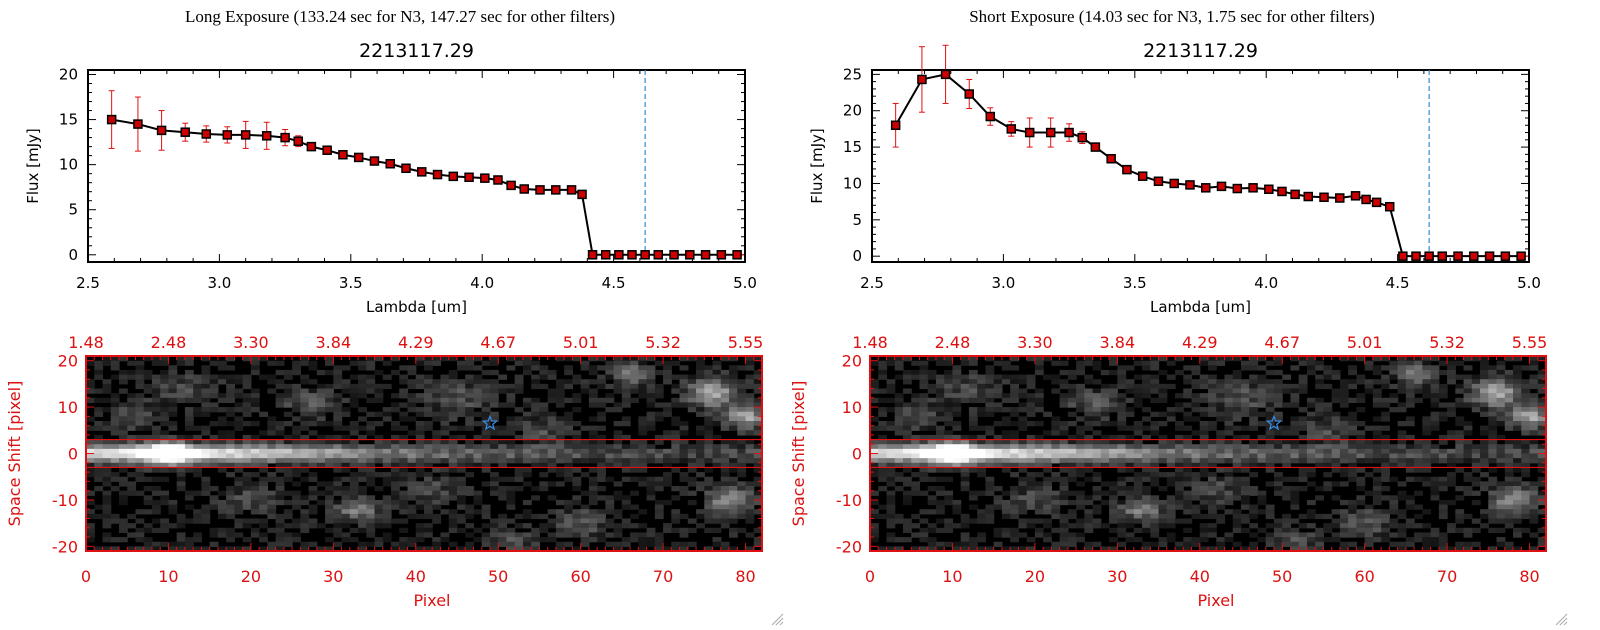 The width and height of the screenshot is (1600, 630). Describe the element at coordinates (86, 342) in the screenshot. I see `image-top-tick-label: 1.48` at that location.